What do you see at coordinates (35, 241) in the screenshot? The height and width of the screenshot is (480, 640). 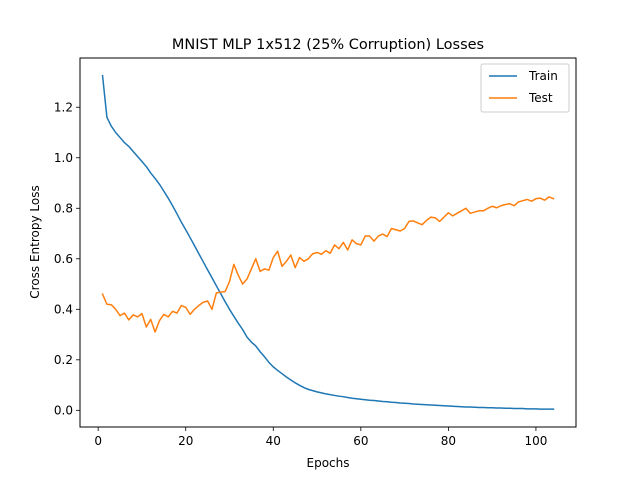 I see `y-axis-title: Cross Entropy Loss` at bounding box center [35, 241].